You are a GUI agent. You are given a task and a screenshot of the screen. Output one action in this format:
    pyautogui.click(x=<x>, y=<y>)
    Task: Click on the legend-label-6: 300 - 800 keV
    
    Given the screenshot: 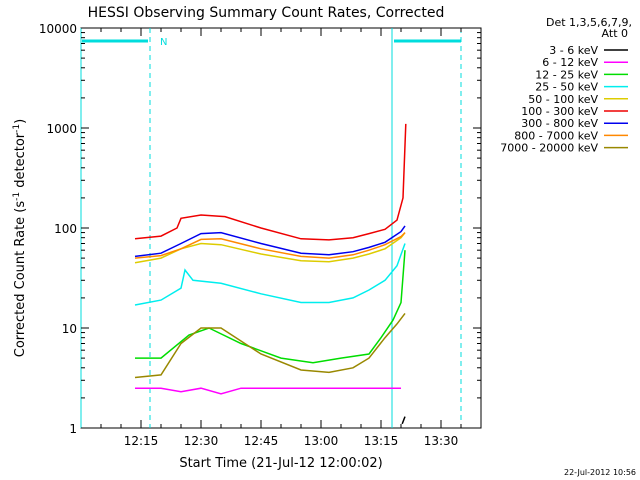 What is the action you would take?
    pyautogui.click(x=559, y=123)
    